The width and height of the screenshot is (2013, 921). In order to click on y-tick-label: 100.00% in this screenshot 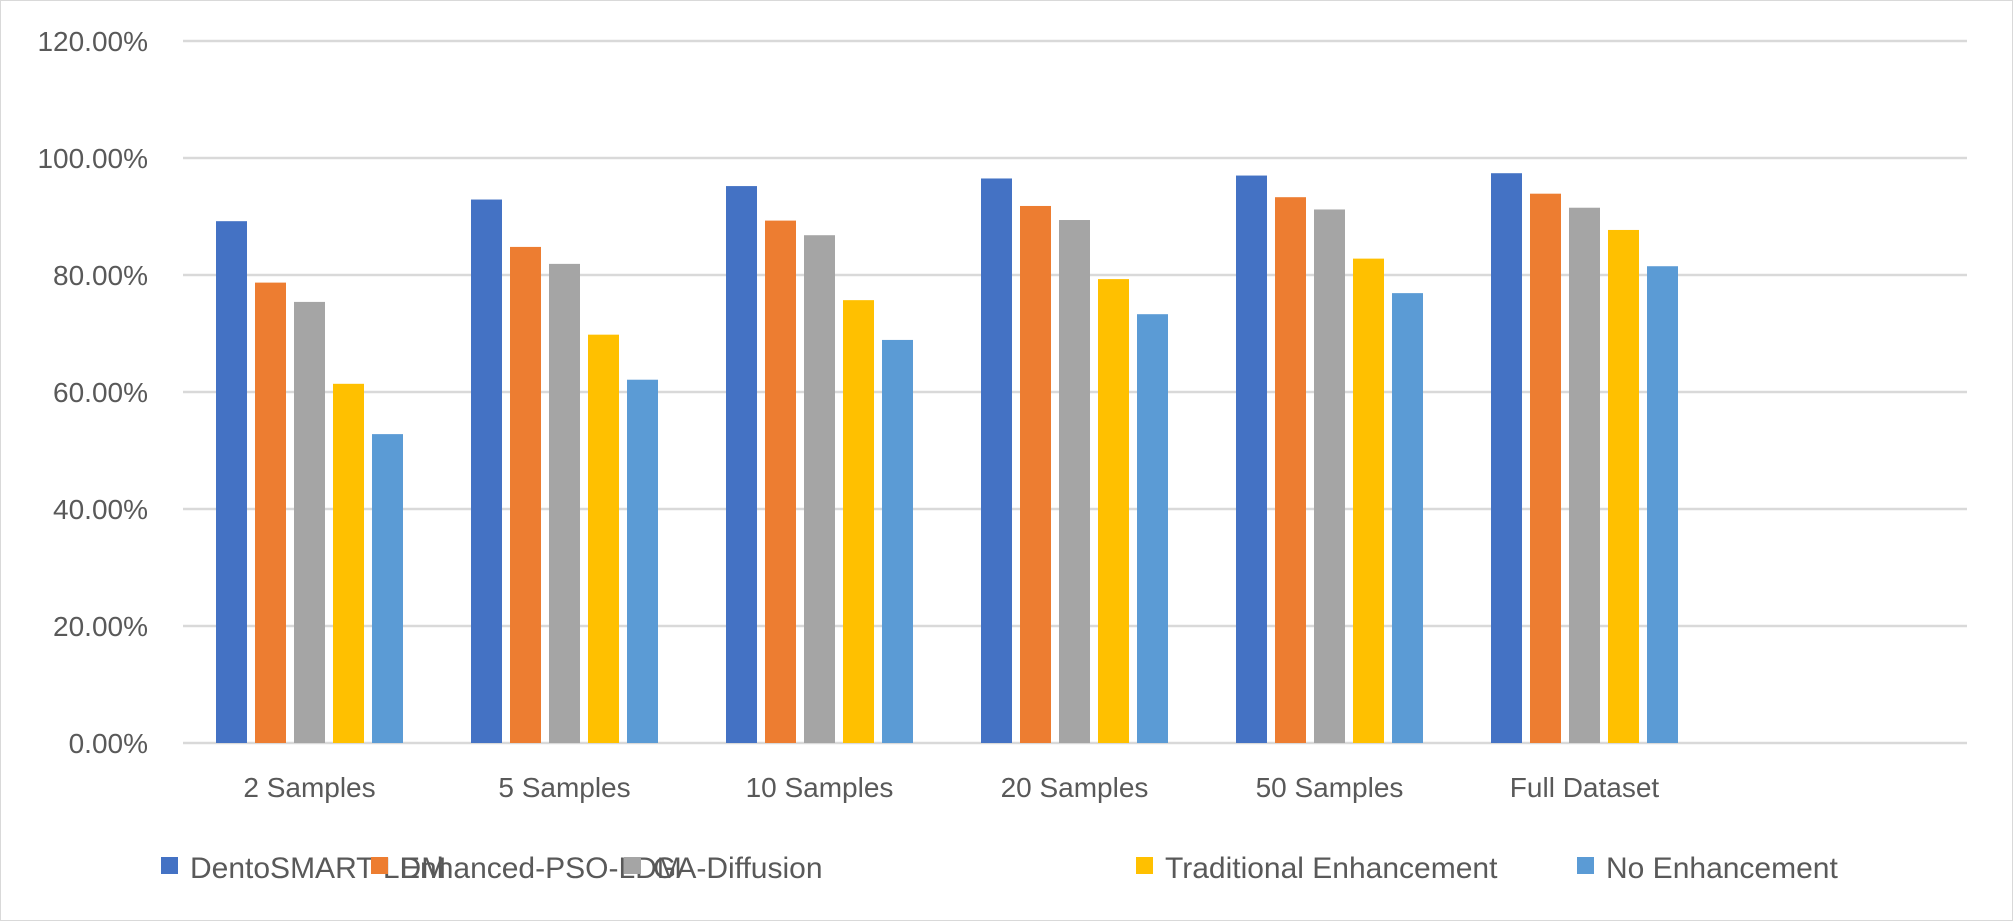, I will do `click(92, 158)`.